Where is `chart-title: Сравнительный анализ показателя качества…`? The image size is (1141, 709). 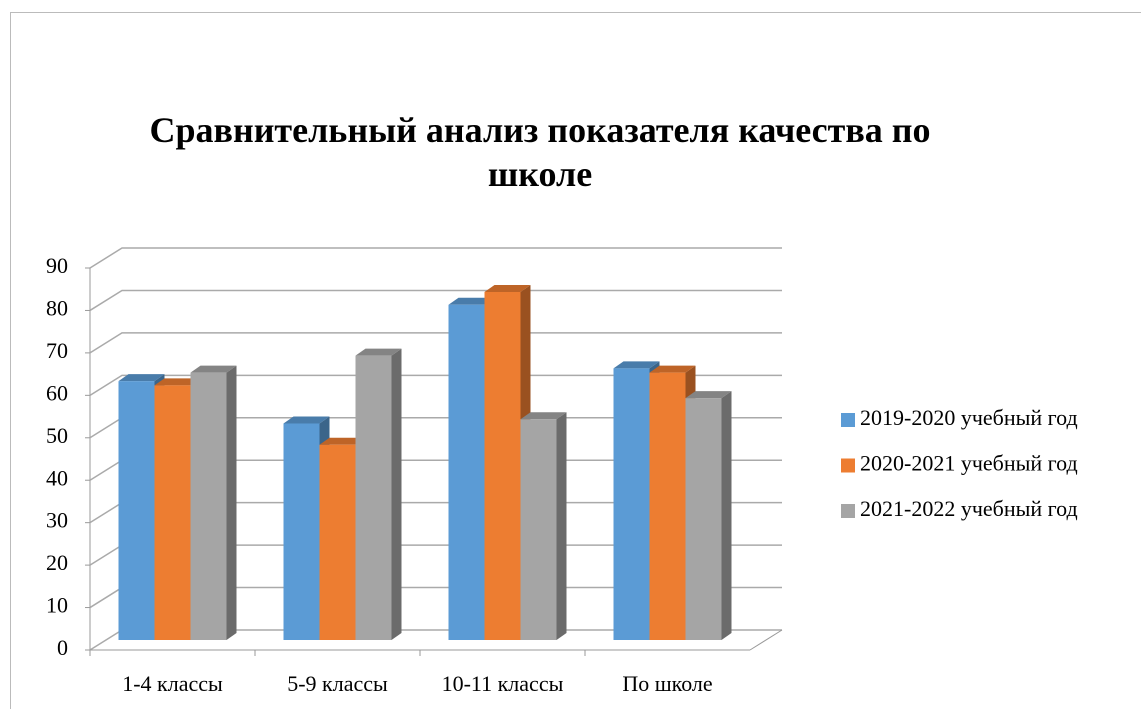 chart-title: Сравнительный анализ показателя качества… is located at coordinates (540, 152).